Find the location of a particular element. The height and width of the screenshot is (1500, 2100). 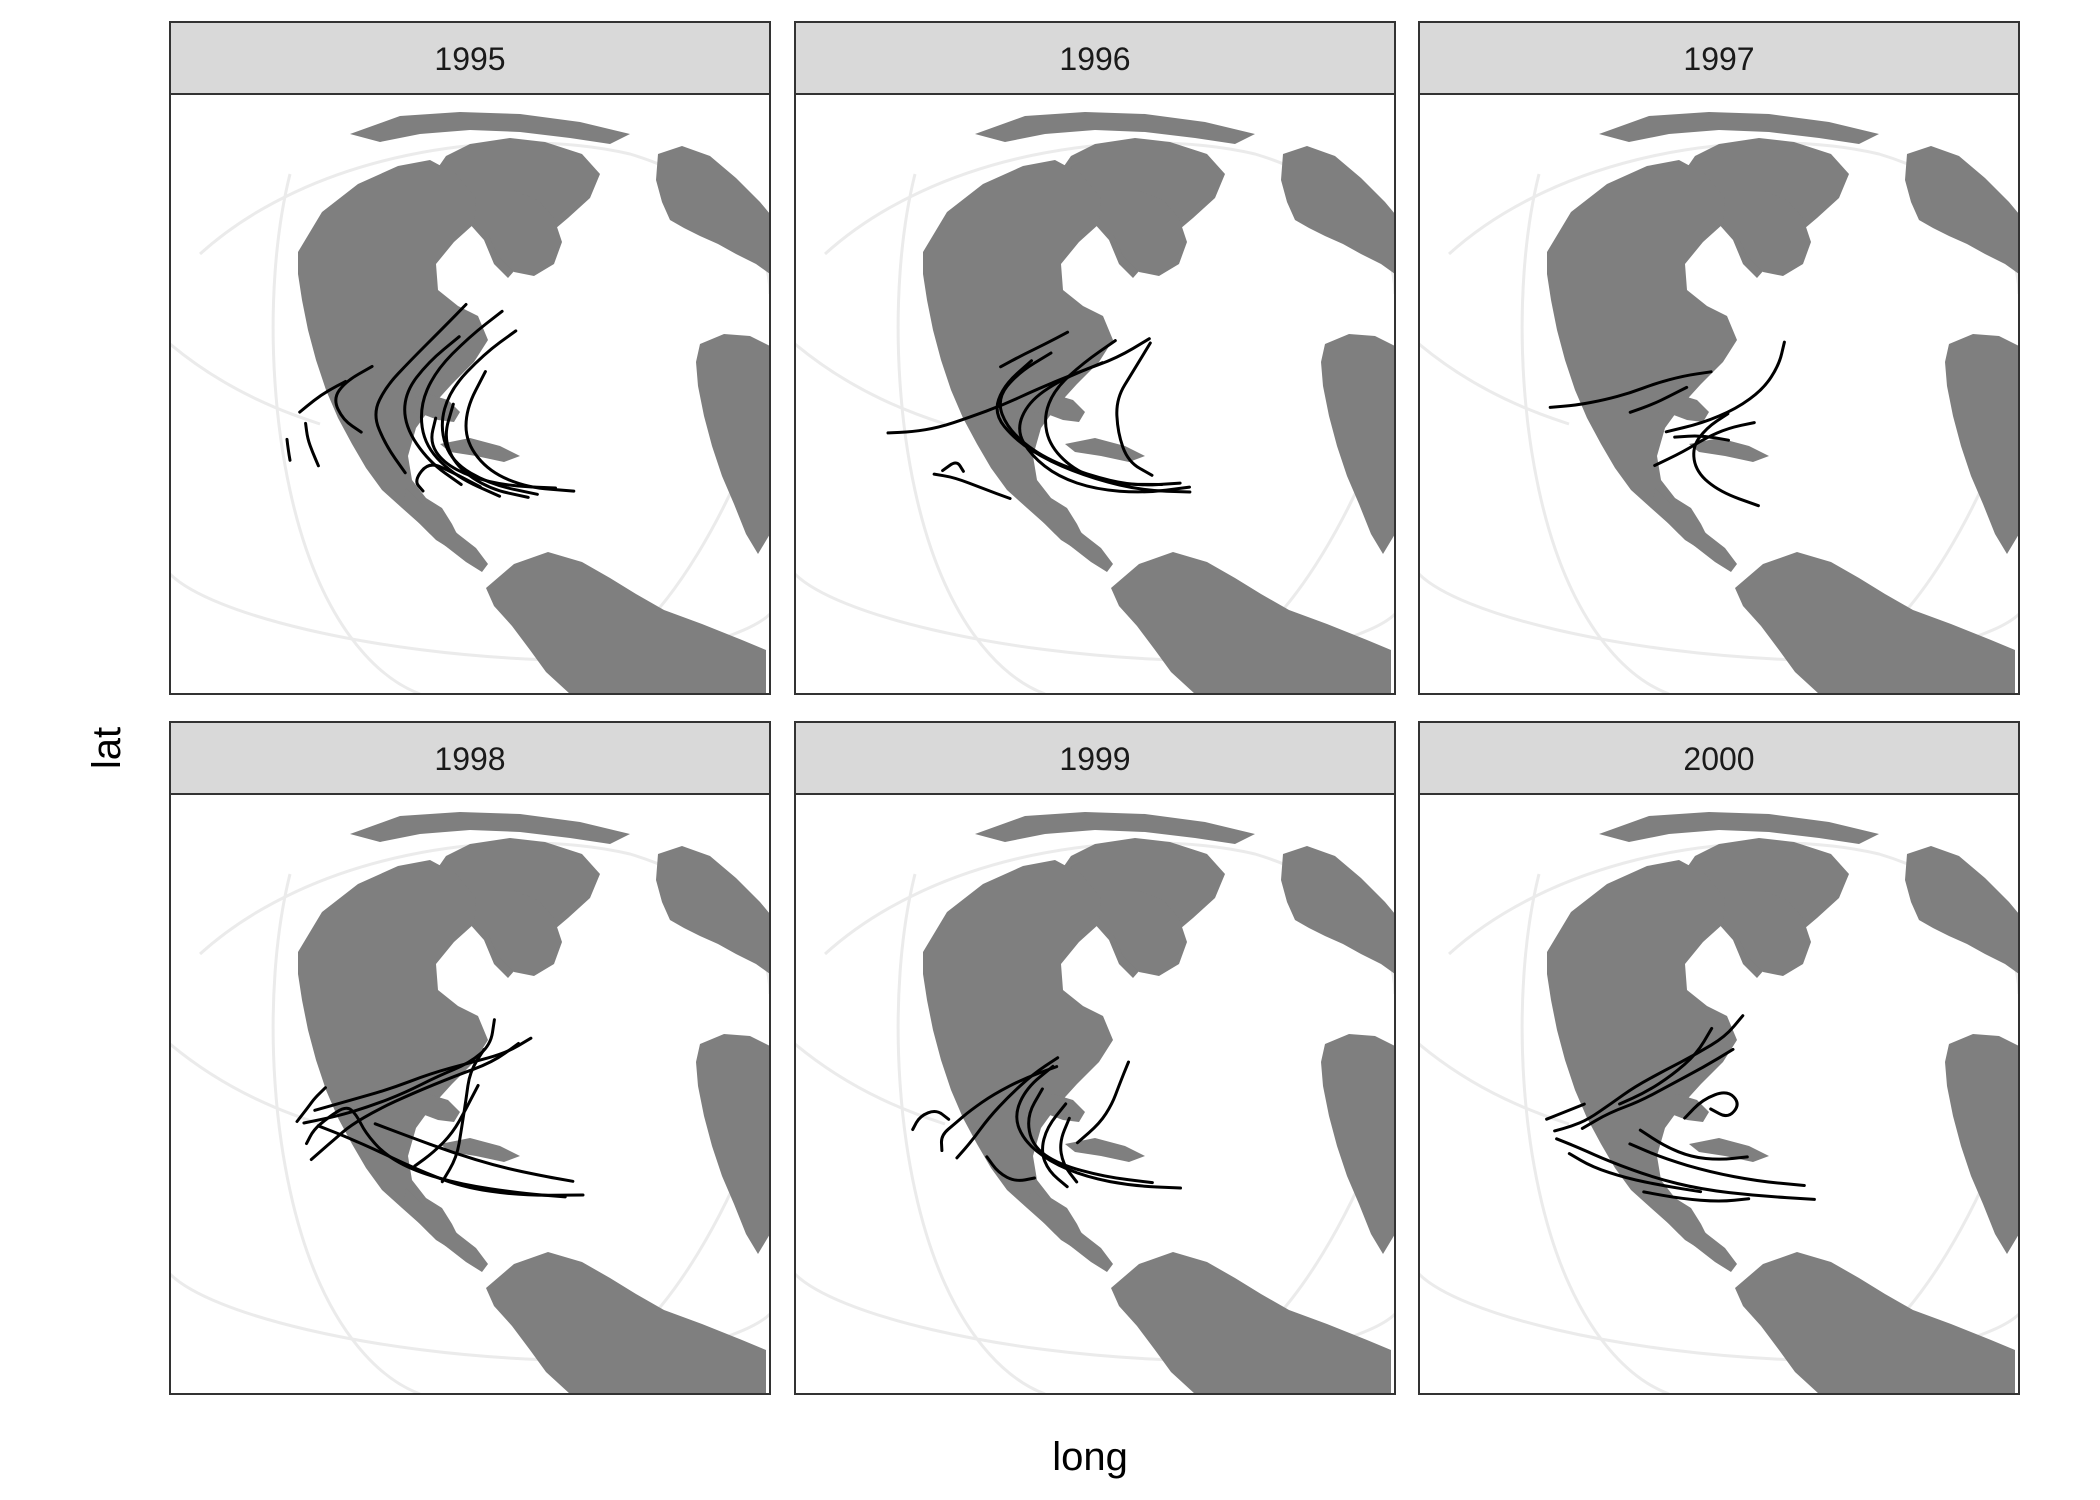

facet-panel-1996: 1996 is located at coordinates (1095, 358).